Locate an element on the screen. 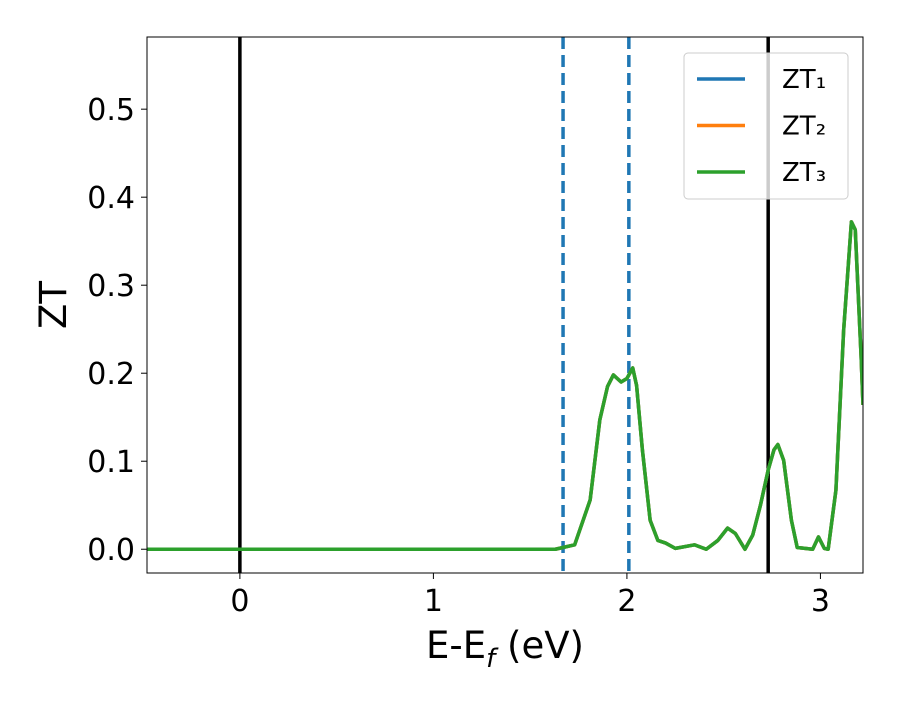 The height and width of the screenshot is (704, 900). legend-label: ZT₃ is located at coordinates (804, 173).